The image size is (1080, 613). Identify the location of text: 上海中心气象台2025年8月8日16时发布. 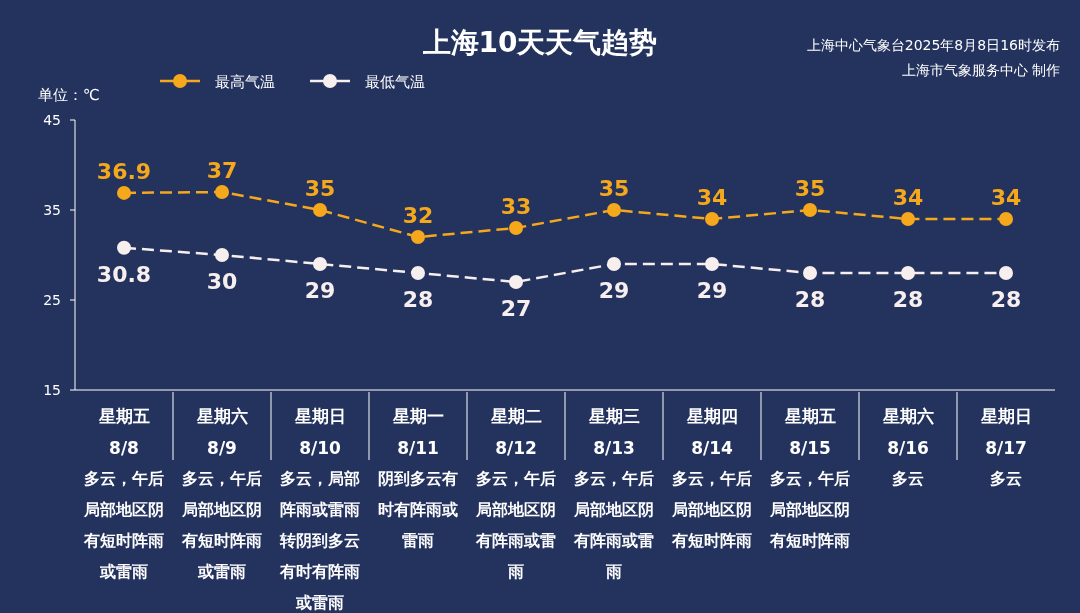
(933, 45).